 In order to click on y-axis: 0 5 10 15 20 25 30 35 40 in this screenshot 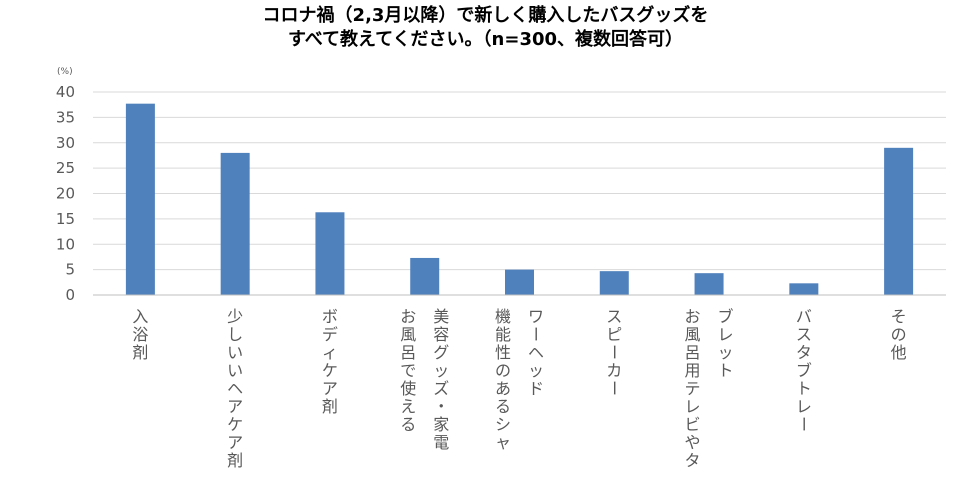, I will do `click(65, 193)`.